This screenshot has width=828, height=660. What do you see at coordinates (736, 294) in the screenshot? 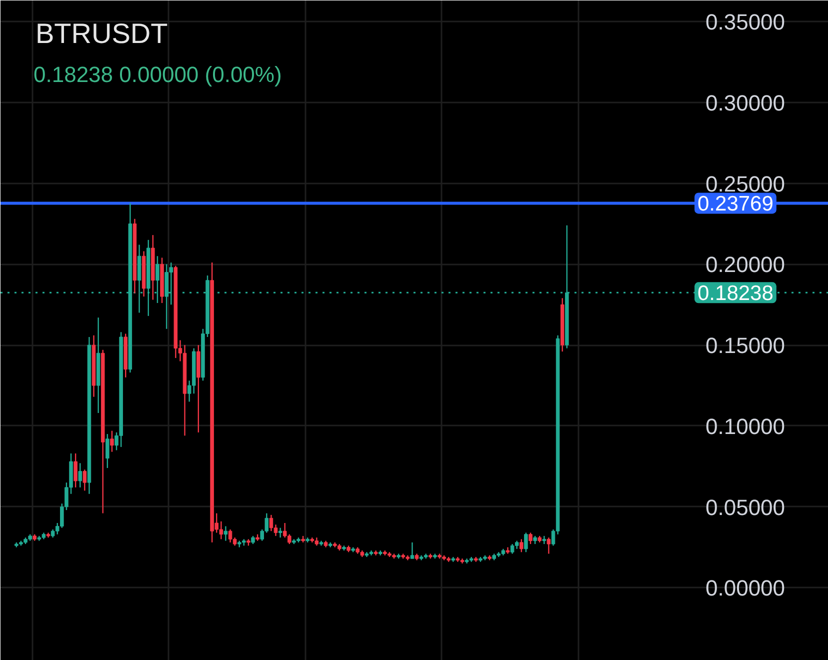
I see `ref-line-label: 0.18238` at bounding box center [736, 294].